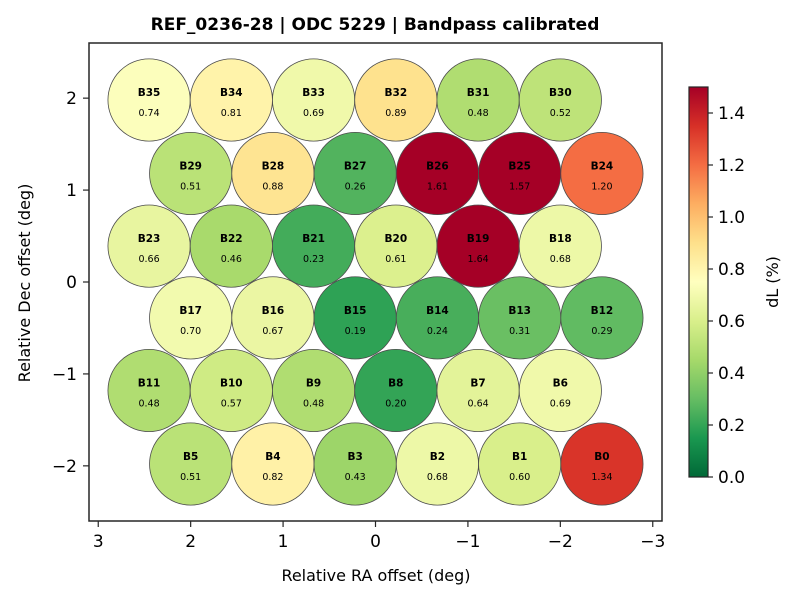 The width and height of the screenshot is (799, 599). I want to click on beam-label: B15, so click(355, 311).